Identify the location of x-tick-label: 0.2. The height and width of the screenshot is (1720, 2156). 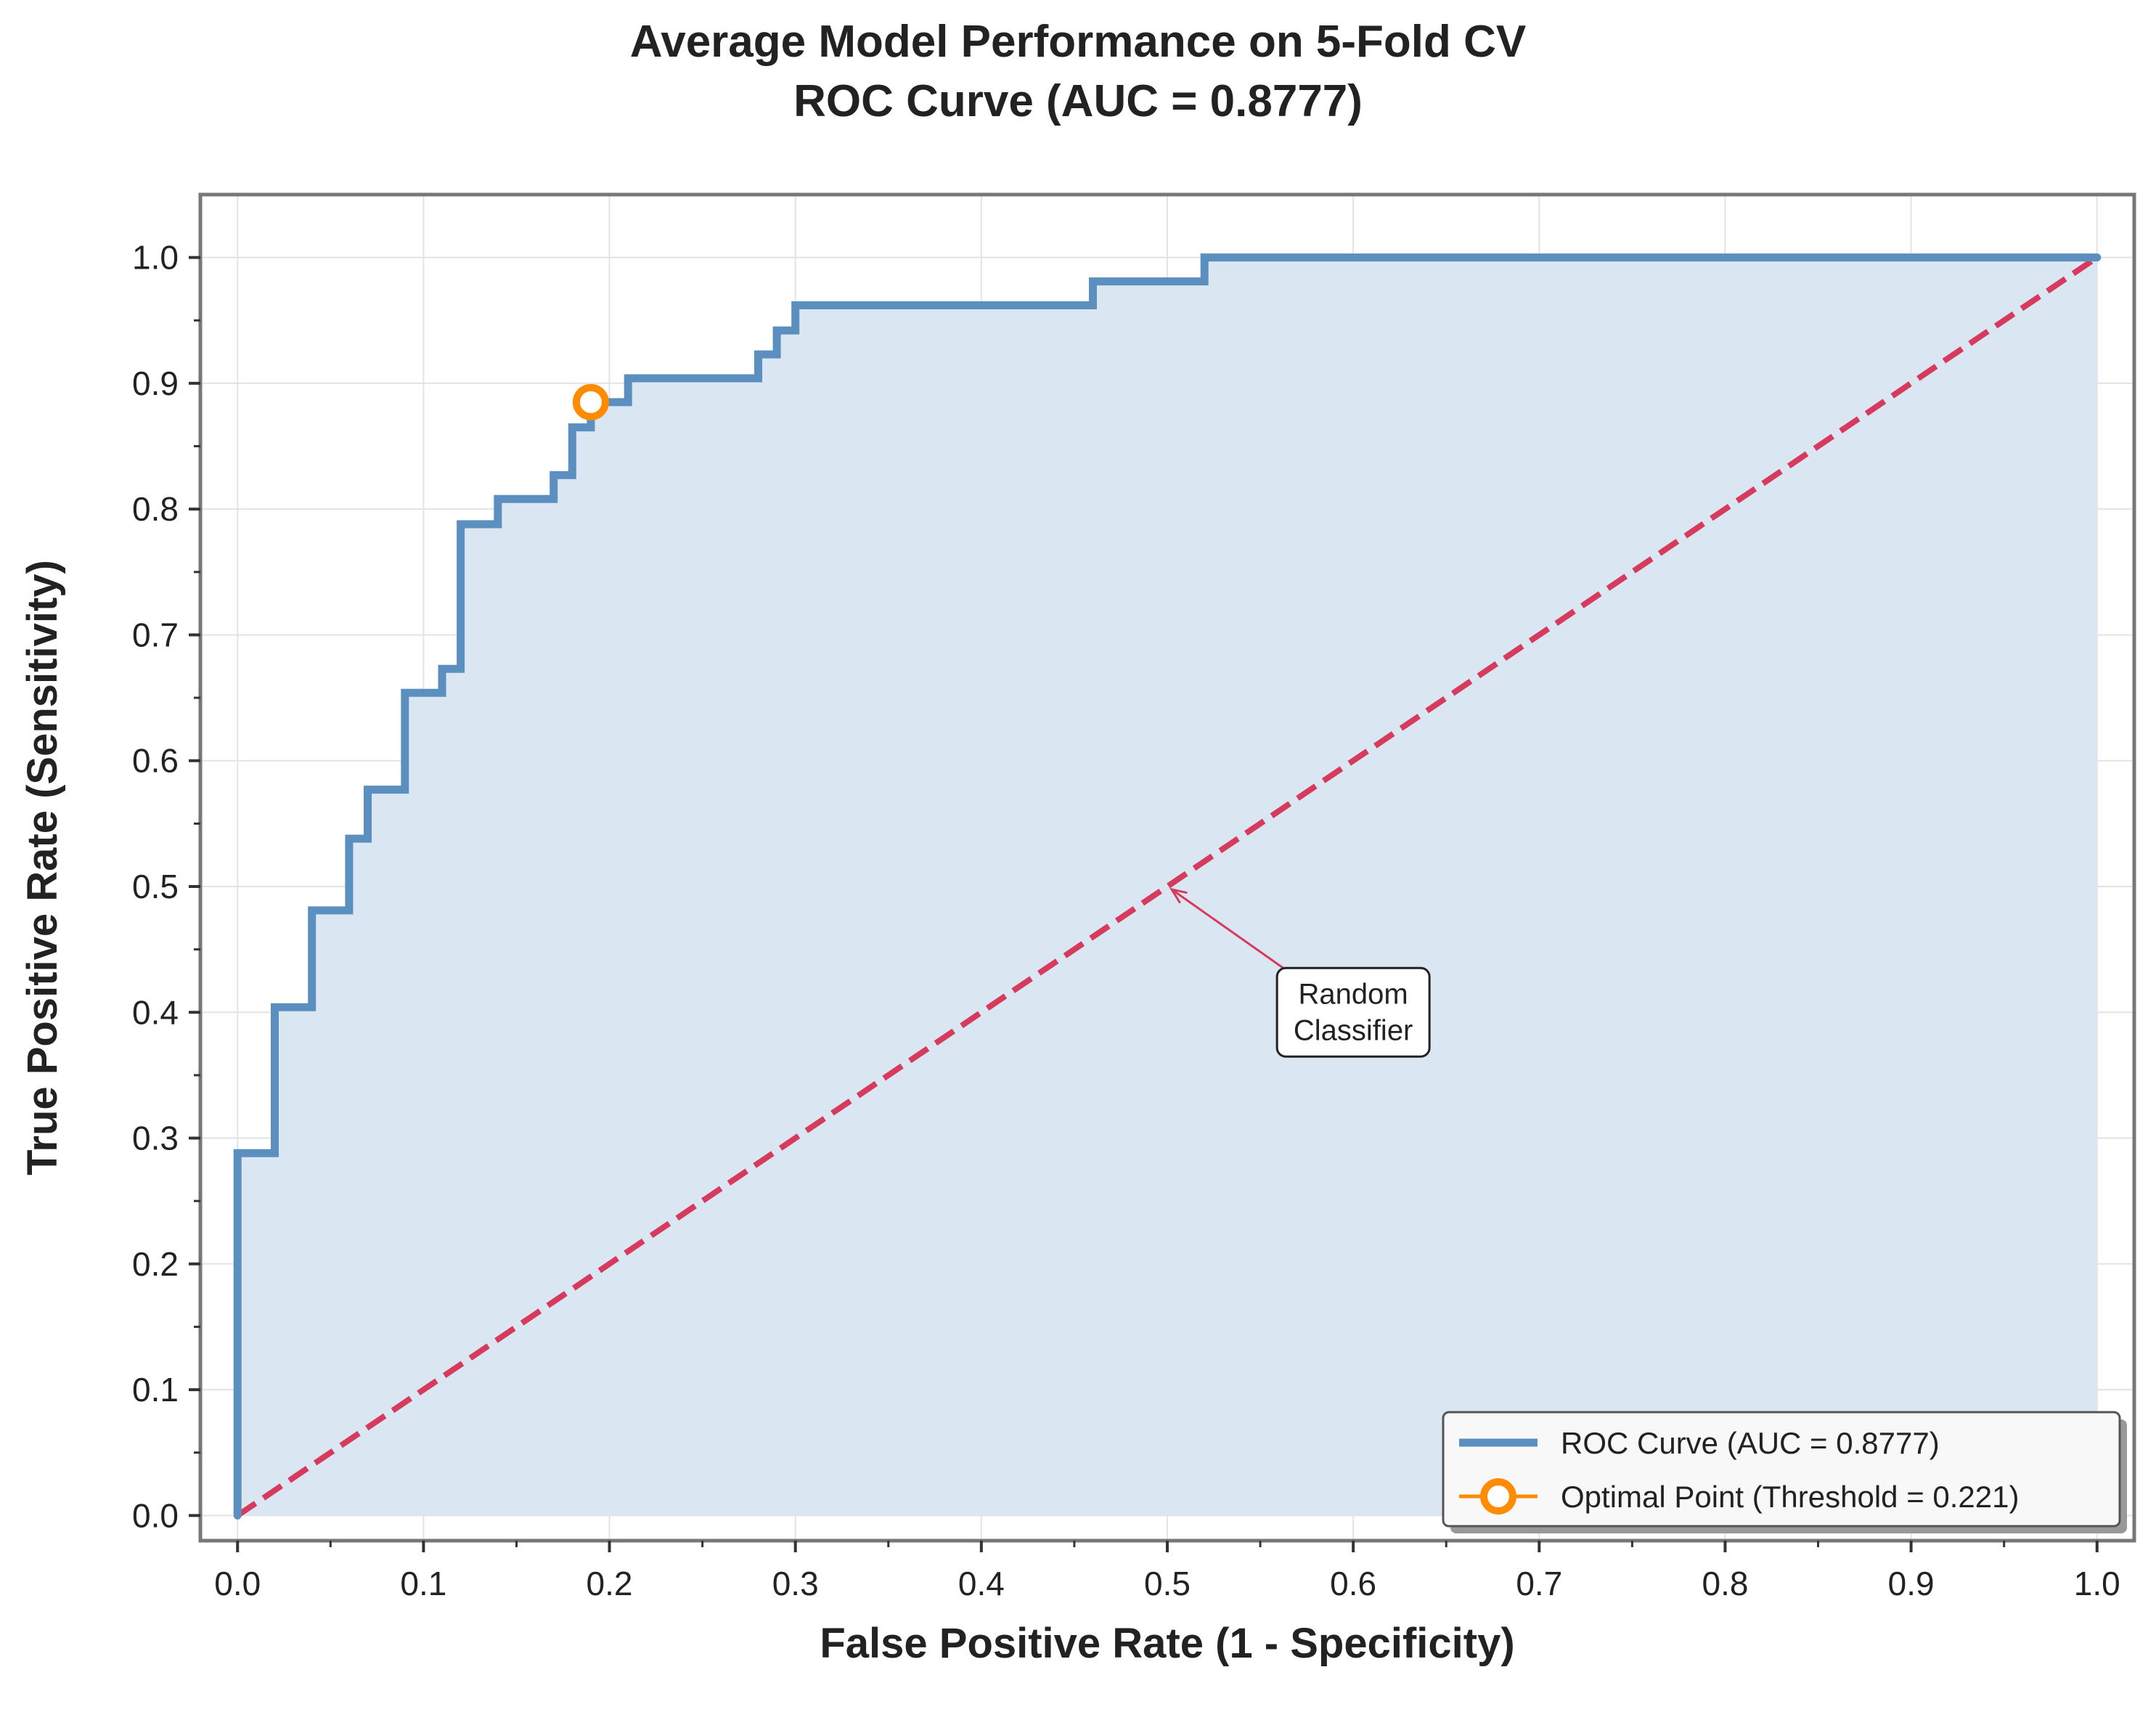
(610, 1584).